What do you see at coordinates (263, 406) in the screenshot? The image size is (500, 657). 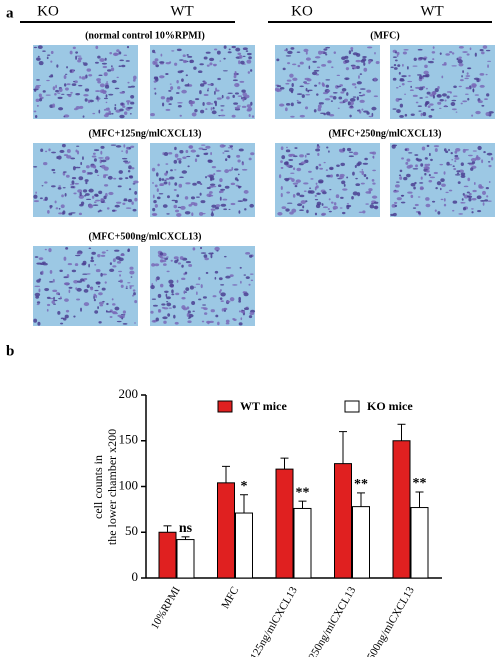 I see `legend-label: WT mice` at bounding box center [263, 406].